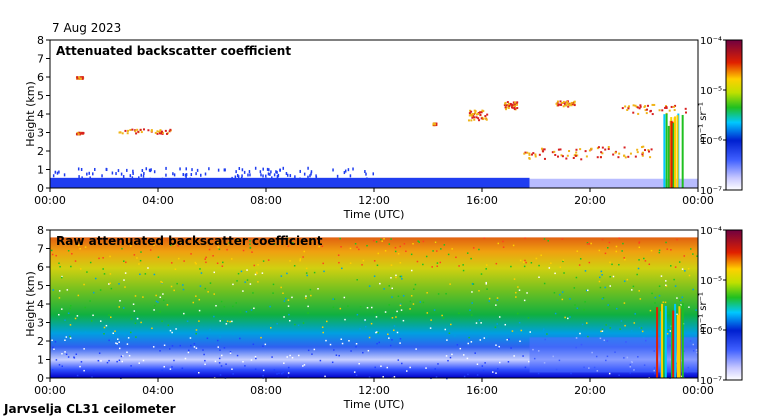  Describe the element at coordinates (40, 323) in the screenshot. I see `y-tick-label: 3` at that location.